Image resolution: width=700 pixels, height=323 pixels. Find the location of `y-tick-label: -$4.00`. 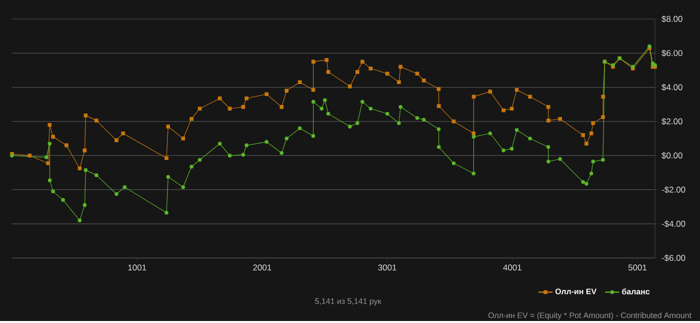

y-tick-label: -$4.00 is located at coordinates (674, 224).